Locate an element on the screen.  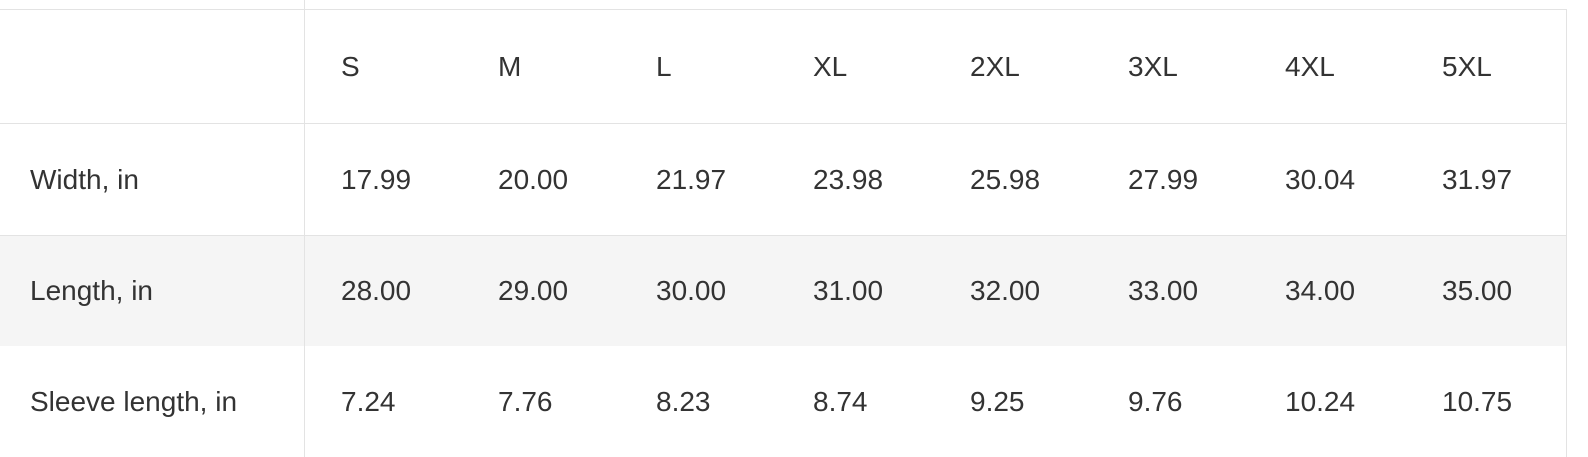
table-cell: 23.98 is located at coordinates (848, 179).